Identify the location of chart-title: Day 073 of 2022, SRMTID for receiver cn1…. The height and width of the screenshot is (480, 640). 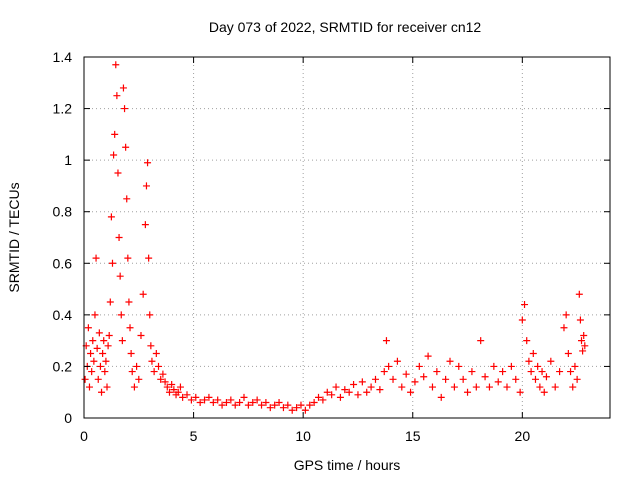
(345, 27).